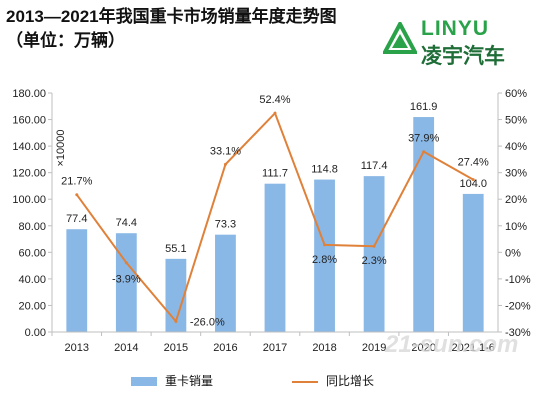 Image resolution: width=550 pixels, height=403 pixels. What do you see at coordinates (32, 306) in the screenshot?
I see `left-tick-label: 20.00` at bounding box center [32, 306].